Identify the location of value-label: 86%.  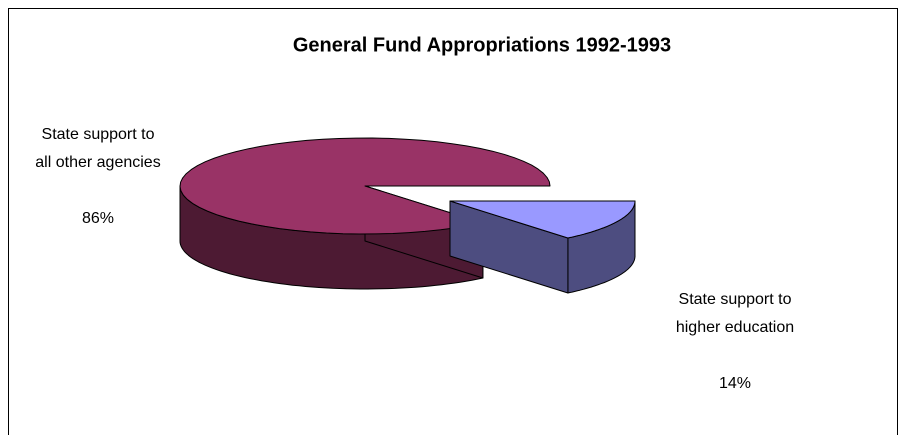
(98, 218).